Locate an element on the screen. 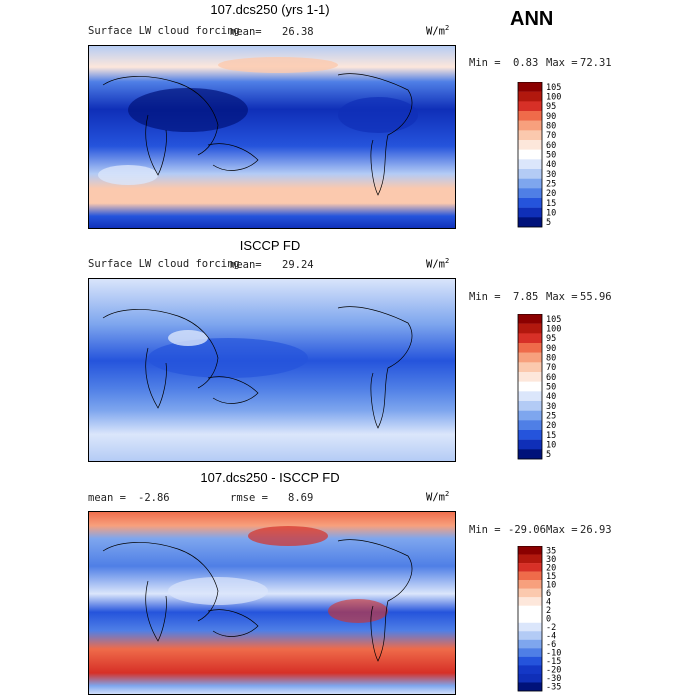 The height and width of the screenshot is (700, 700). panel2-colorbar-label: 60 is located at coordinates (551, 378).